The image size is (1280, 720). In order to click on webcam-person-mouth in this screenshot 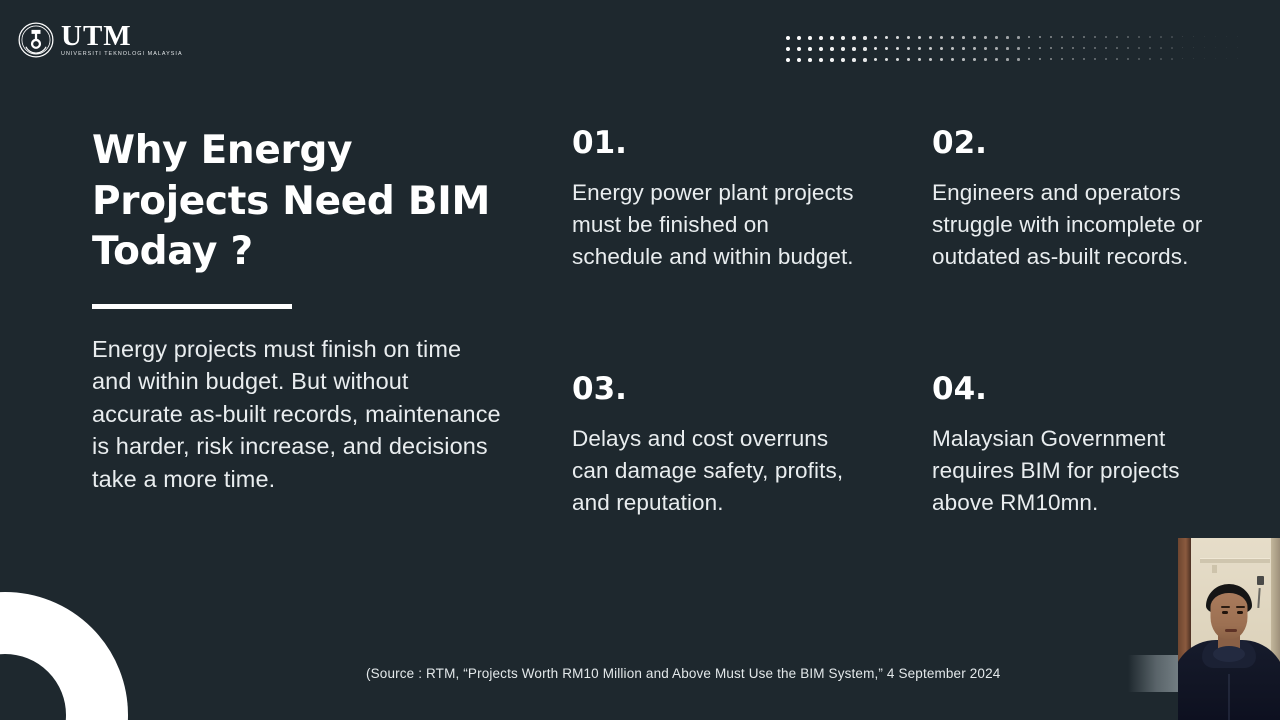, I will do `click(1231, 630)`.